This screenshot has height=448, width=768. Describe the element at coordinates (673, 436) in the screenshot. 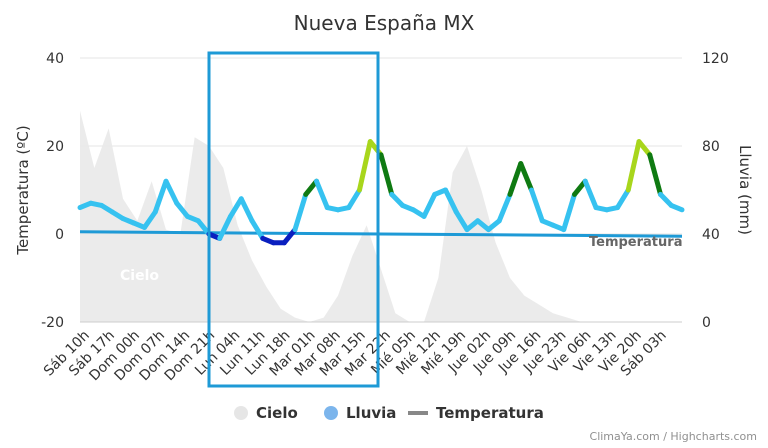

I see `credits: ClimaYa.com / Highcharts.com` at that location.